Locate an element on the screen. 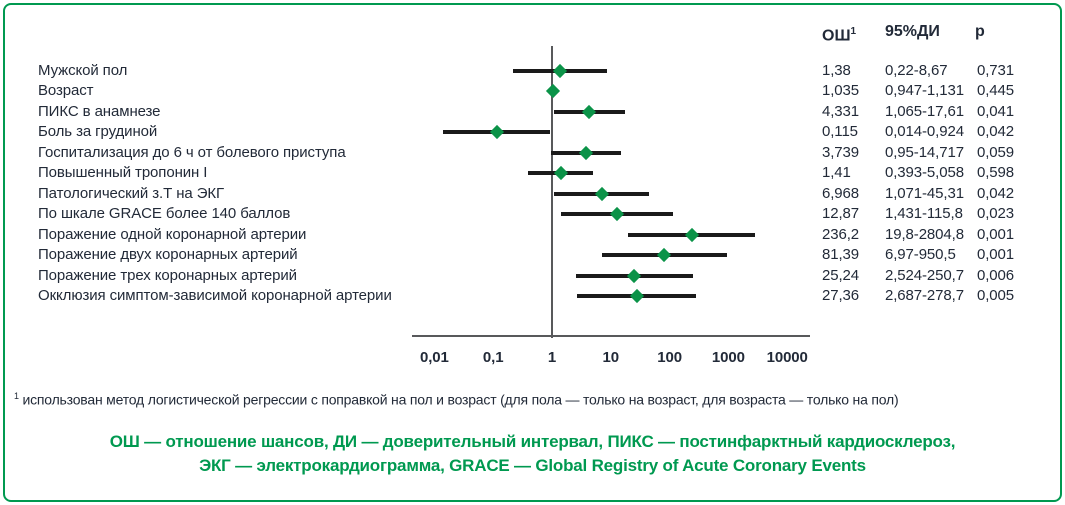 The height and width of the screenshot is (505, 1065). or-value: 236,2 is located at coordinates (841, 234).